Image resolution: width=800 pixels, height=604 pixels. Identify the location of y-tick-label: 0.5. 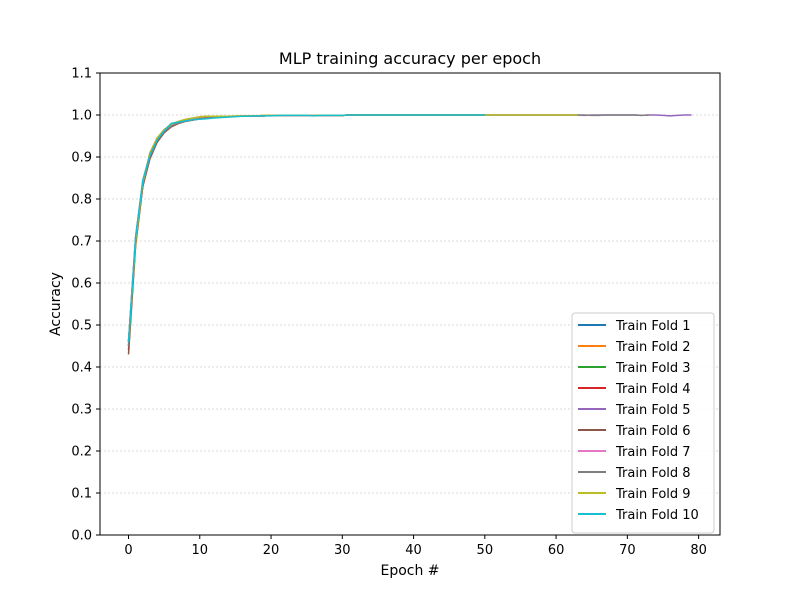
(81, 326).